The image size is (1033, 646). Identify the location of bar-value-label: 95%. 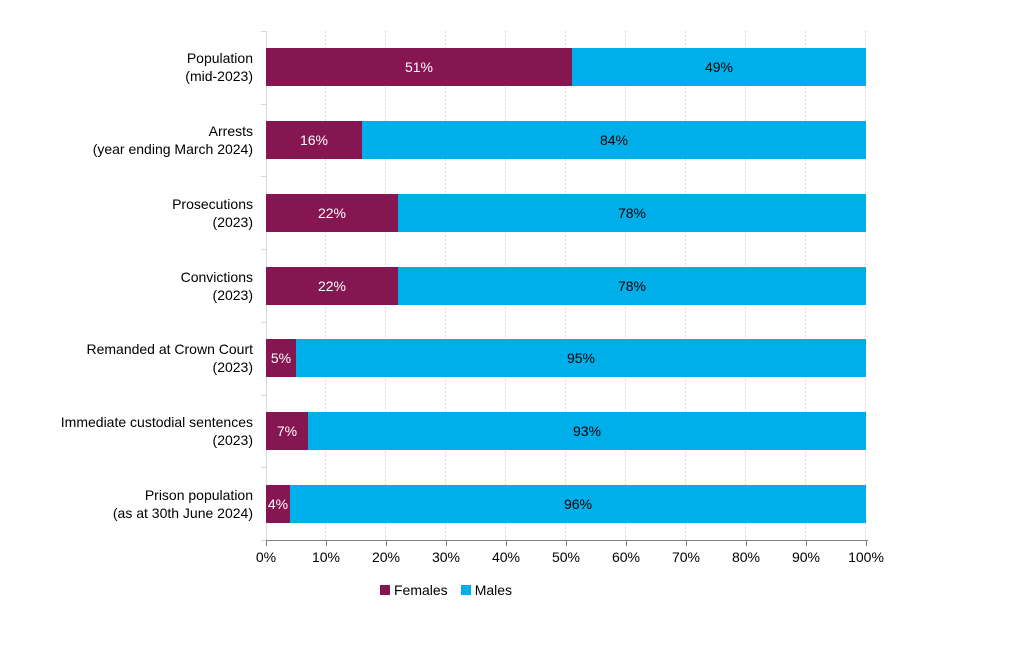
(581, 358).